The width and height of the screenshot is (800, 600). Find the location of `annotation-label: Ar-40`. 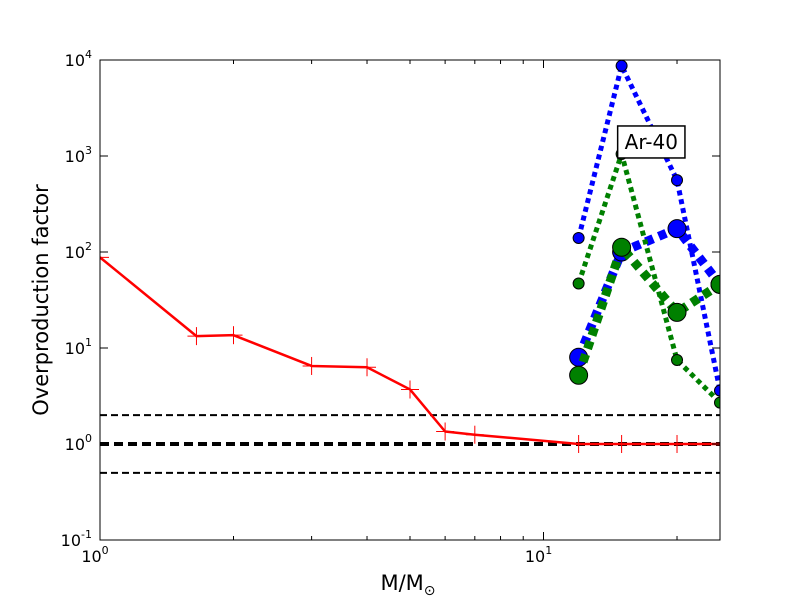

annotation-label: Ar-40 is located at coordinates (651, 142).